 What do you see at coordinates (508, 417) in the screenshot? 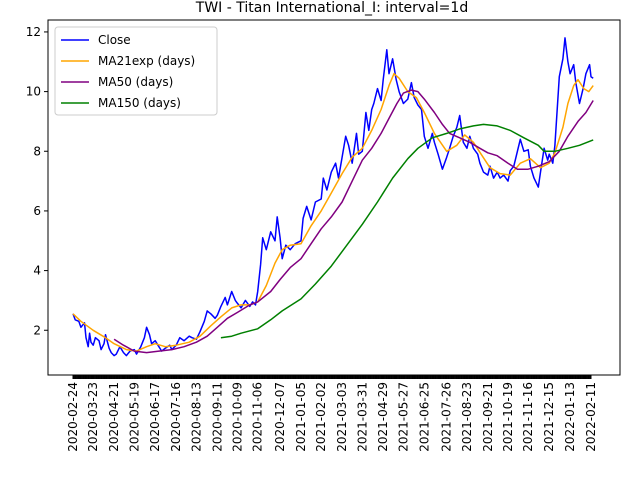
I see `x-tick-label: 2021-10-19` at bounding box center [508, 417].